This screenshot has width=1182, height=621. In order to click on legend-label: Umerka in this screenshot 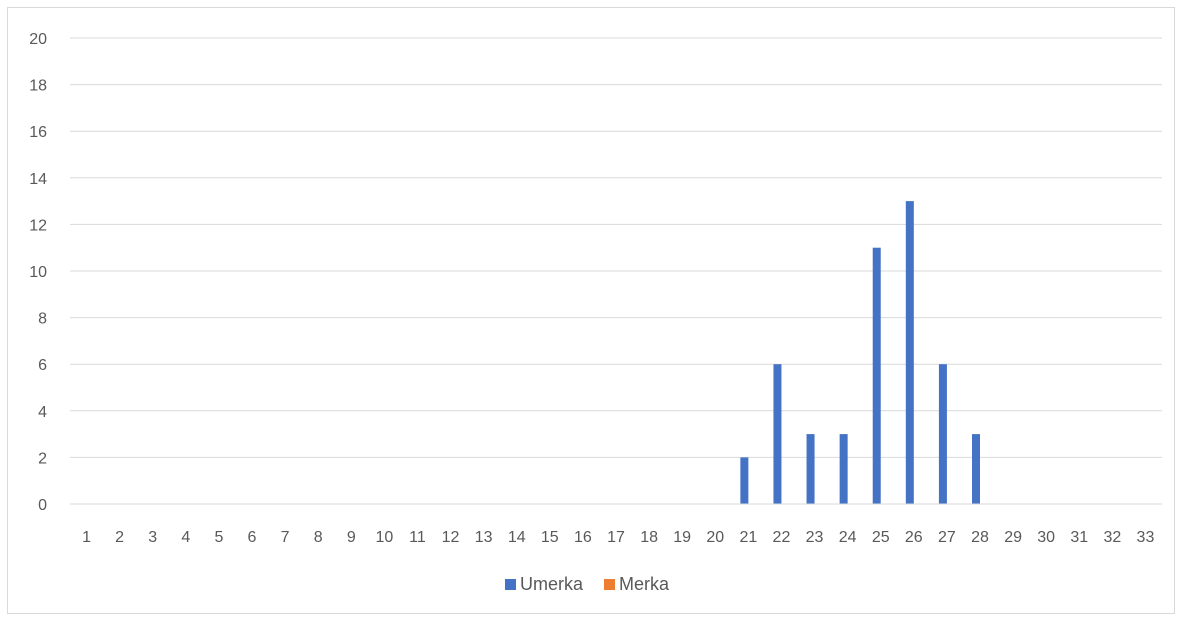, I will do `click(552, 584)`.